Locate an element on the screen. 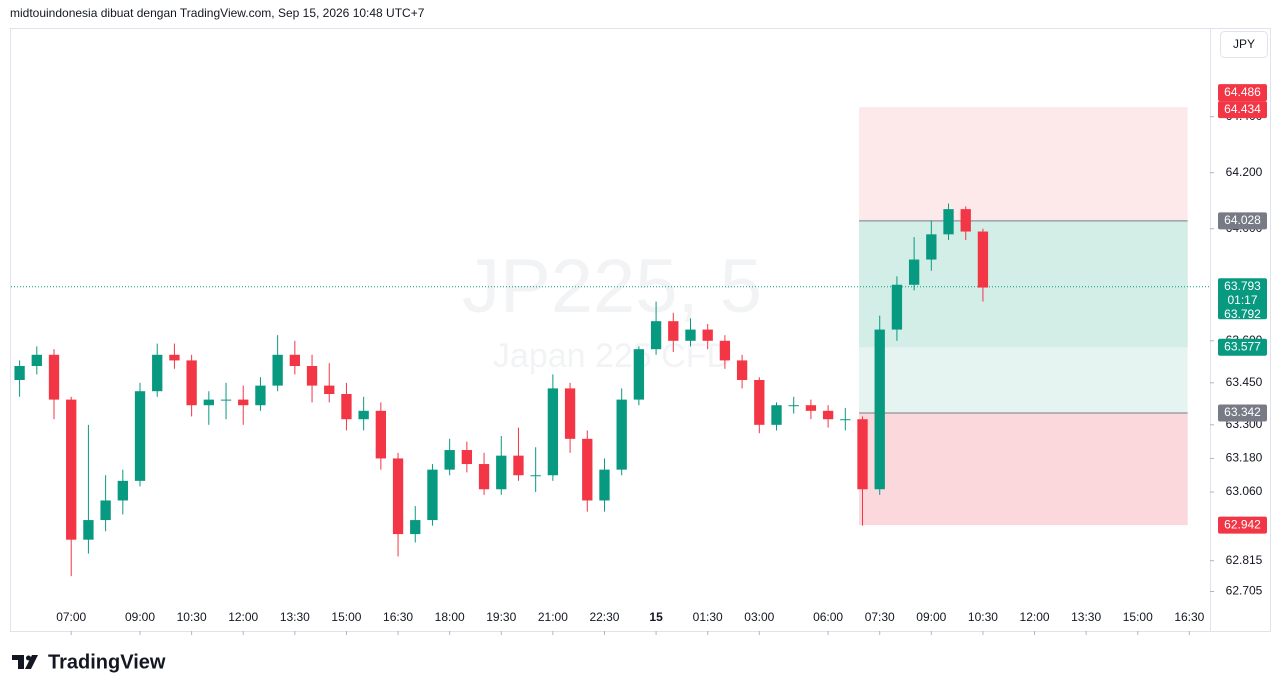 This screenshot has height=692, width=1281. y-tick-label: 63.060 is located at coordinates (1244, 491).